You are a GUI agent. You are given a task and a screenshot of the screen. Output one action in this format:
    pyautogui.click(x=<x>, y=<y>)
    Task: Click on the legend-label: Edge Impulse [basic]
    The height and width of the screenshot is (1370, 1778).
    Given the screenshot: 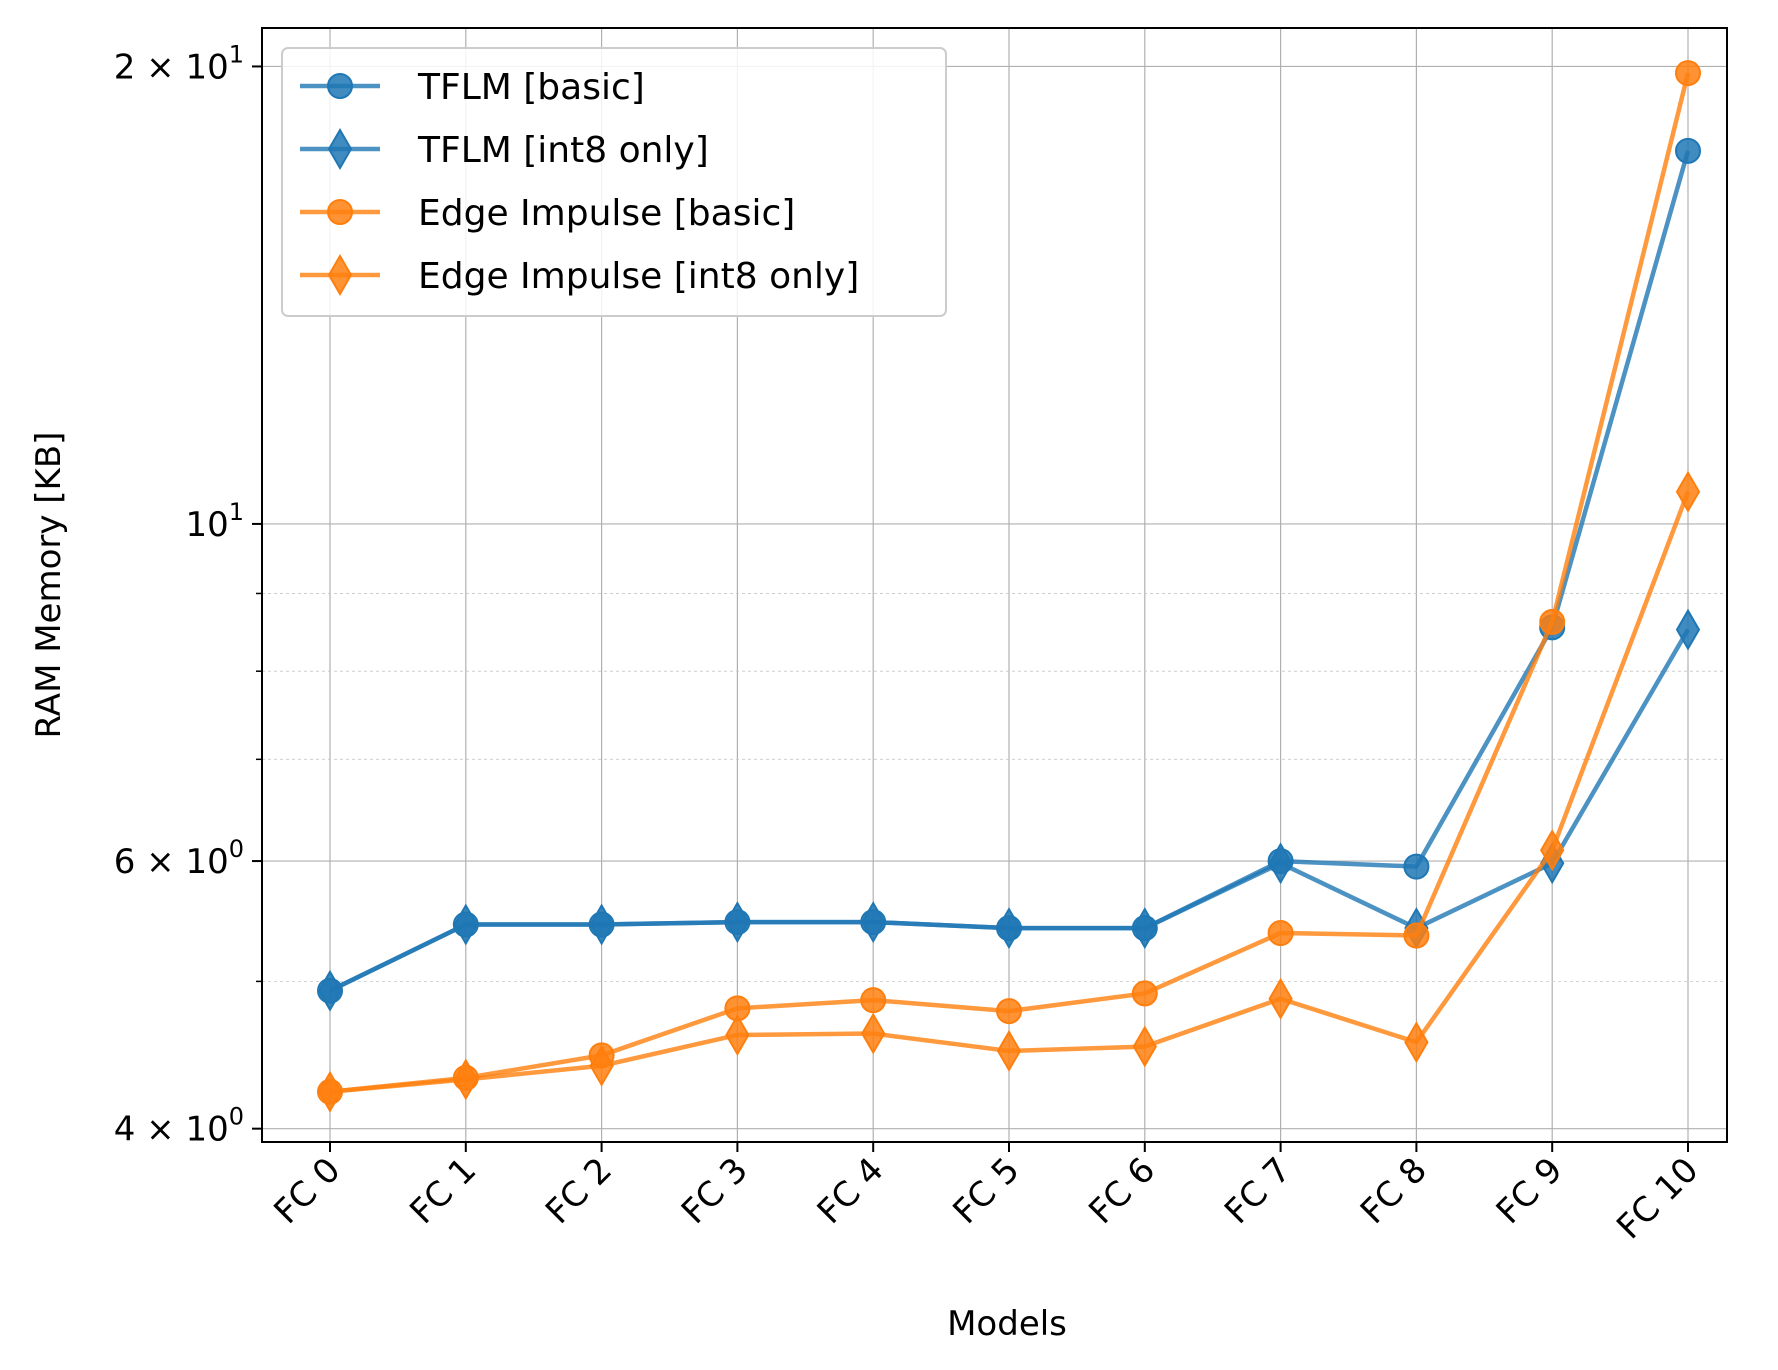 What is the action you would take?
    pyautogui.click(x=606, y=213)
    